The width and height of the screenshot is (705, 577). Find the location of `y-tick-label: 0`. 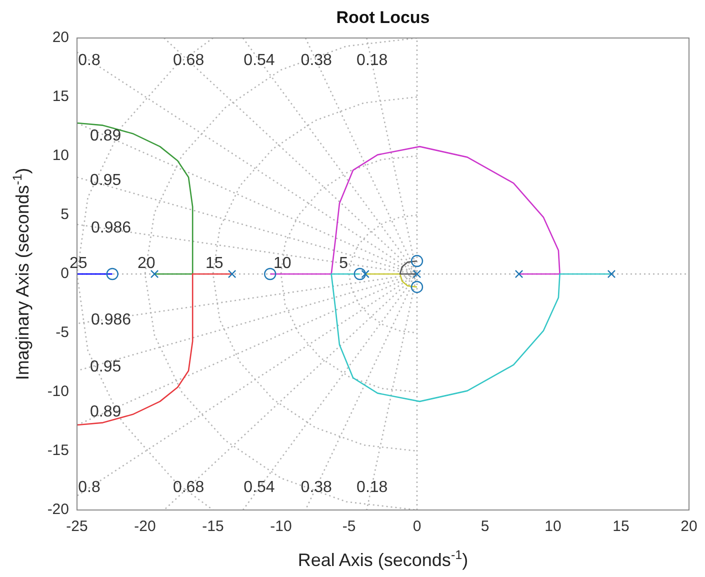

y-tick-label: 0 is located at coordinates (64, 273).